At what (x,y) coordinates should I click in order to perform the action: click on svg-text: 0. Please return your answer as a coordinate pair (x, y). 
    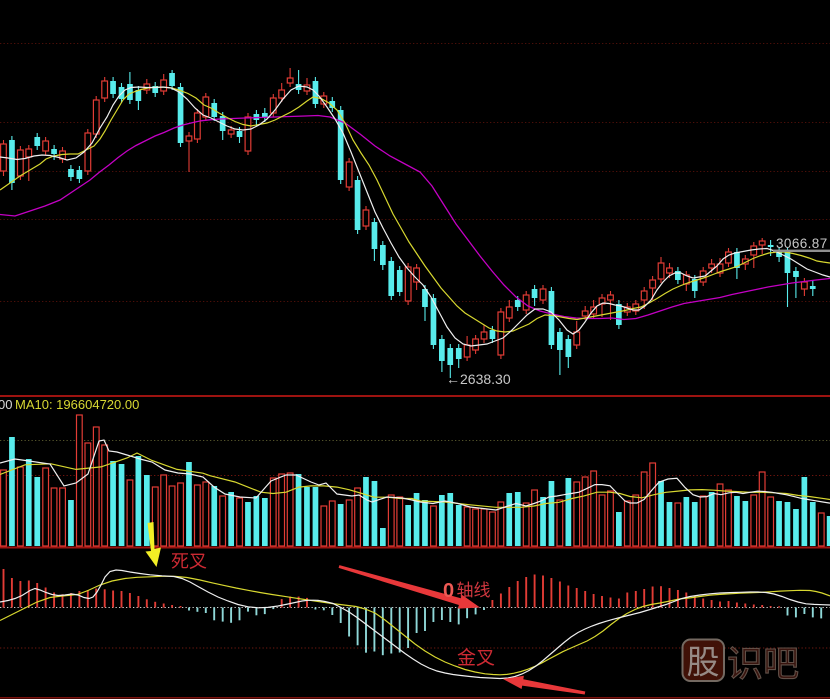
    Looking at the image, I should click on (448, 591).